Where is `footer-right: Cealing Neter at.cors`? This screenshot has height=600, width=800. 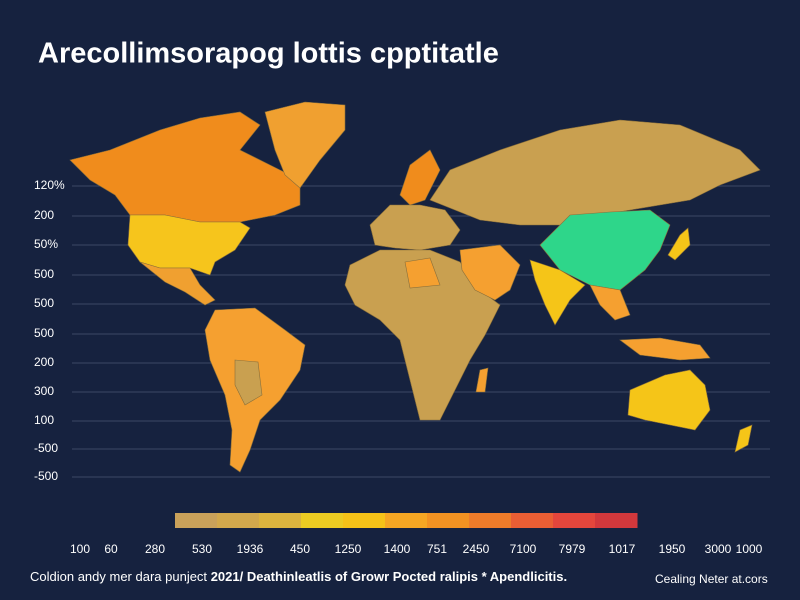
footer-right: Cealing Neter at.cors is located at coordinates (711, 579).